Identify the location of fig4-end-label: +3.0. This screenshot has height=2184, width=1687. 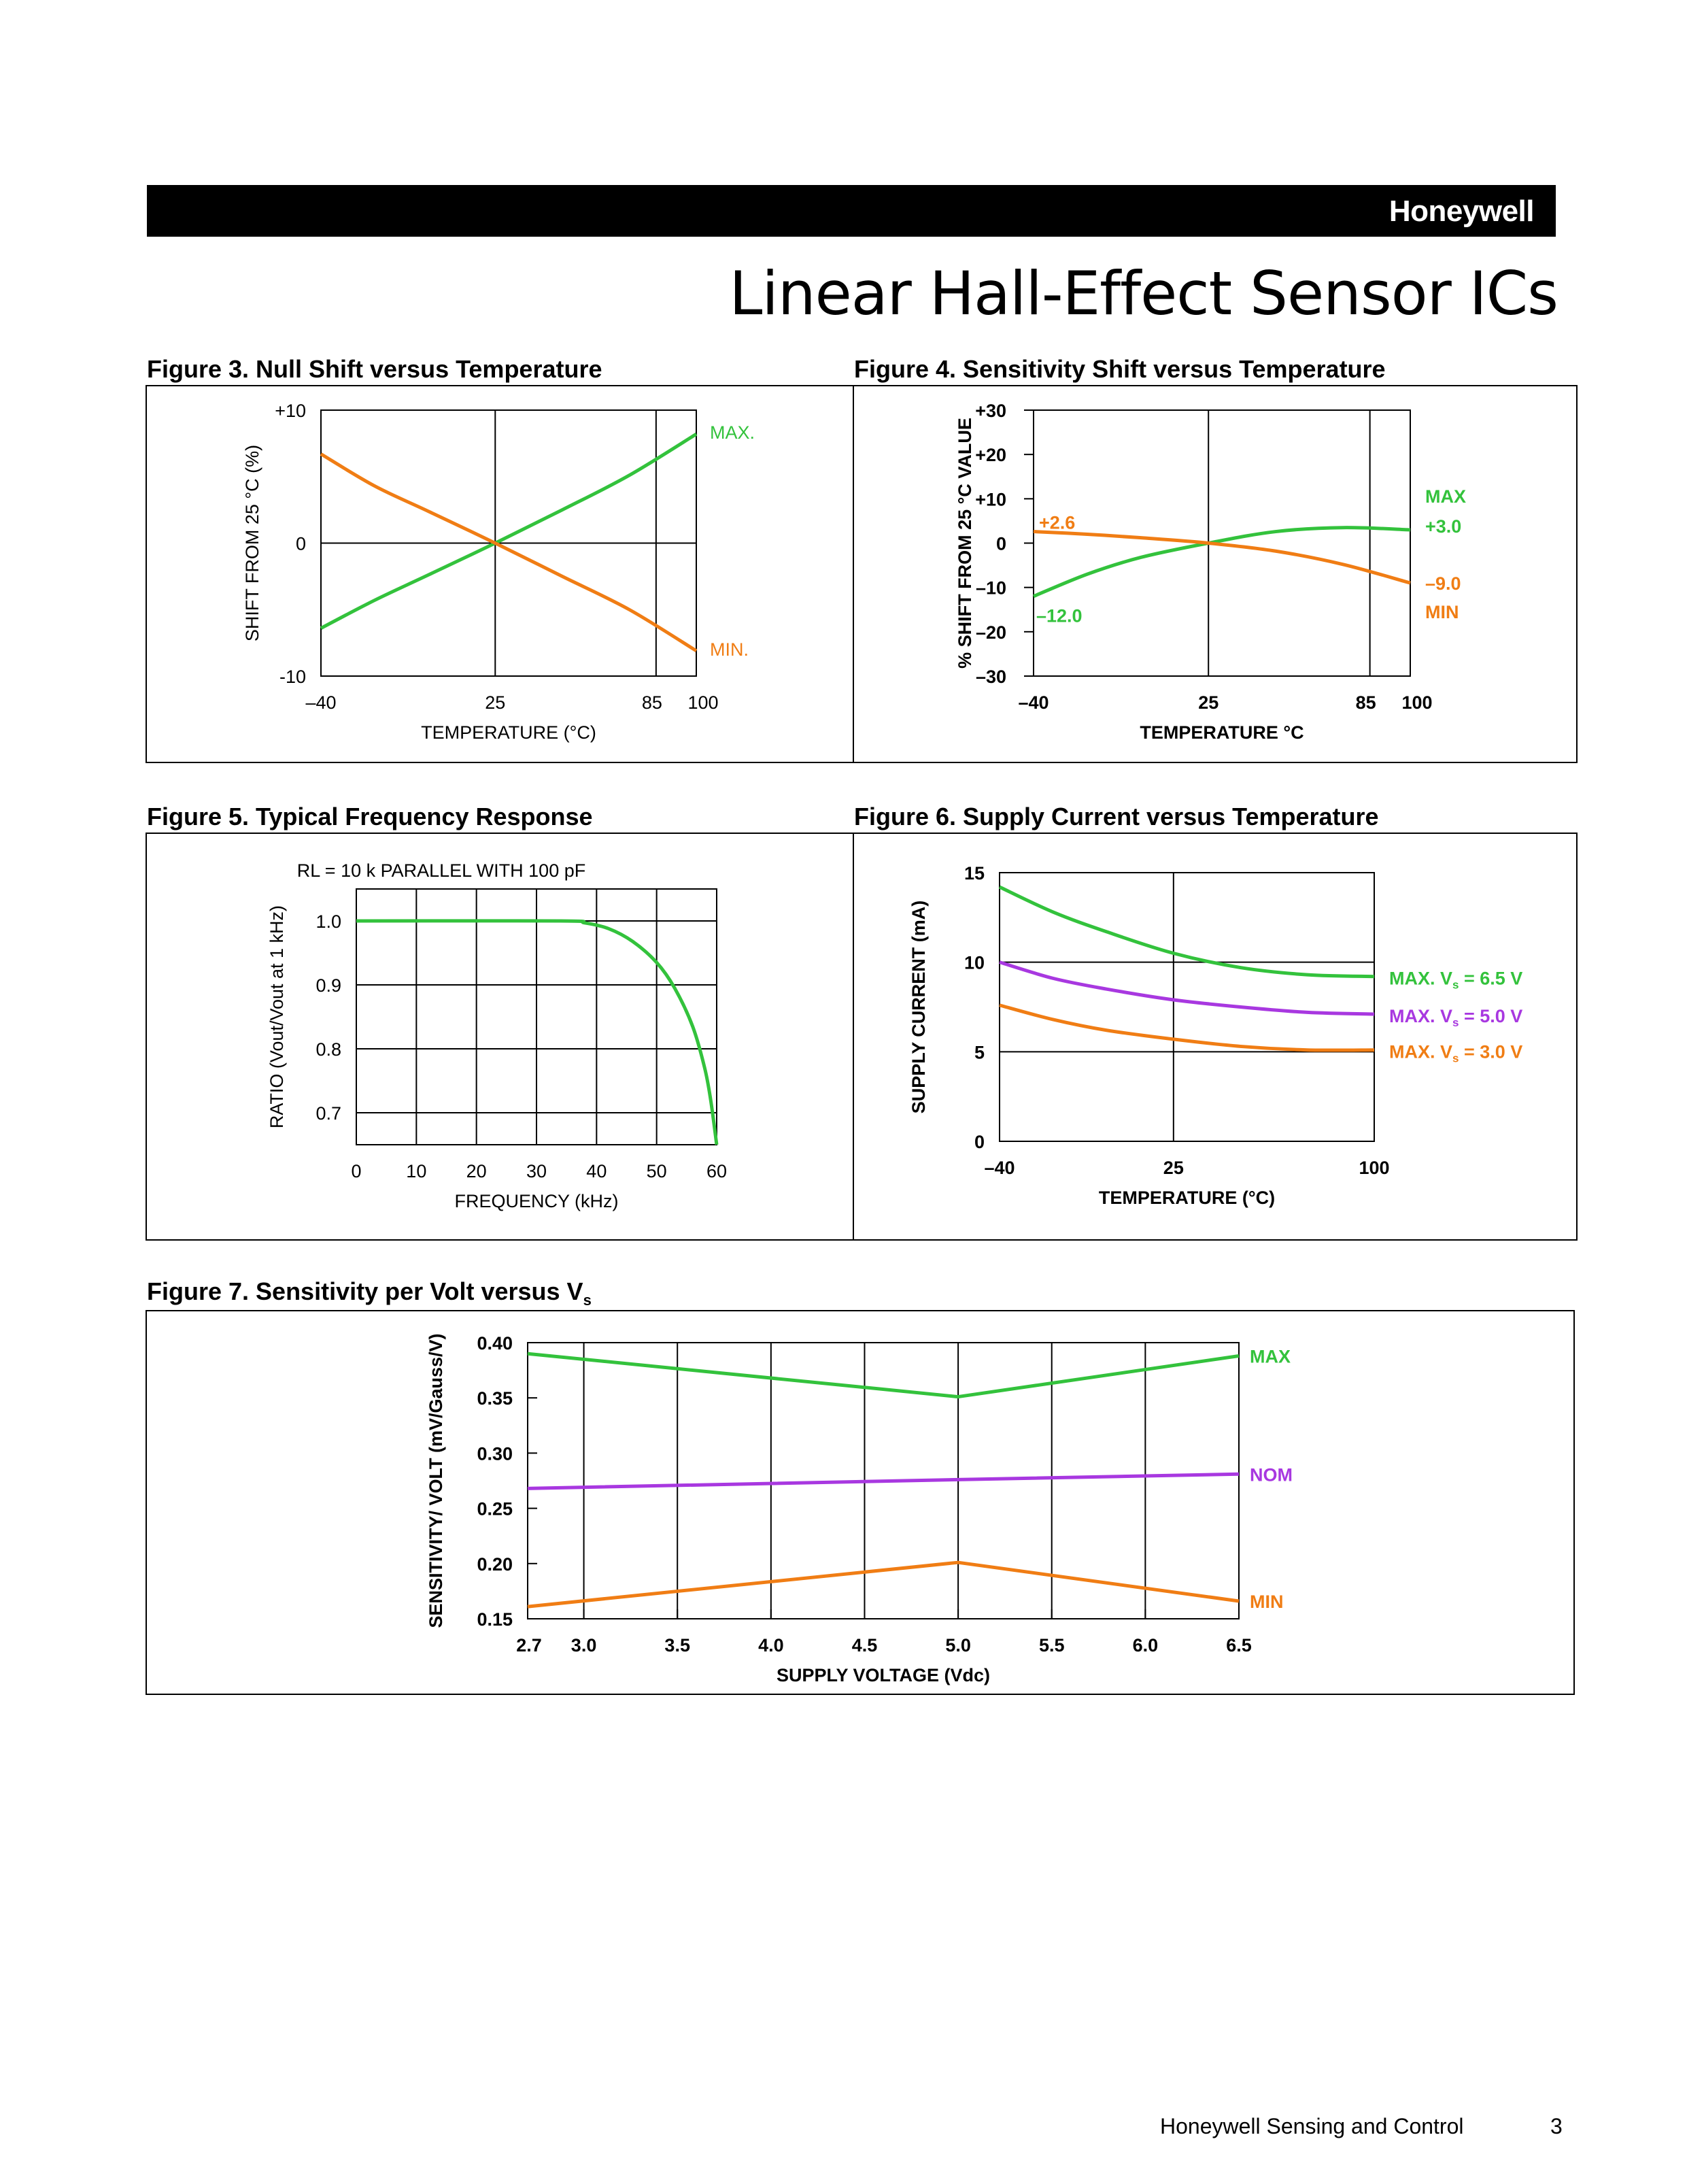
(1443, 526).